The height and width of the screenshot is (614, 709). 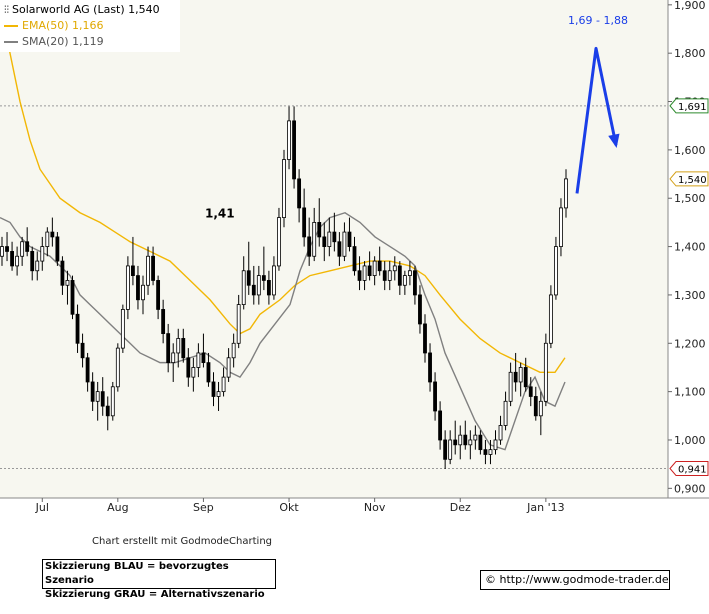 I want to click on support-tag, so click(x=689, y=469).